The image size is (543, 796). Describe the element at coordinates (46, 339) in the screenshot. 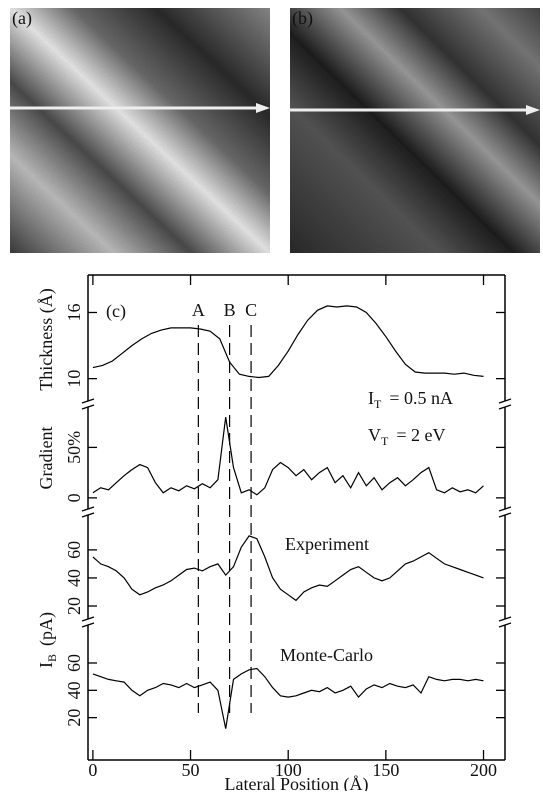

I see `y-axis-label: Thickness (Å)` at that location.